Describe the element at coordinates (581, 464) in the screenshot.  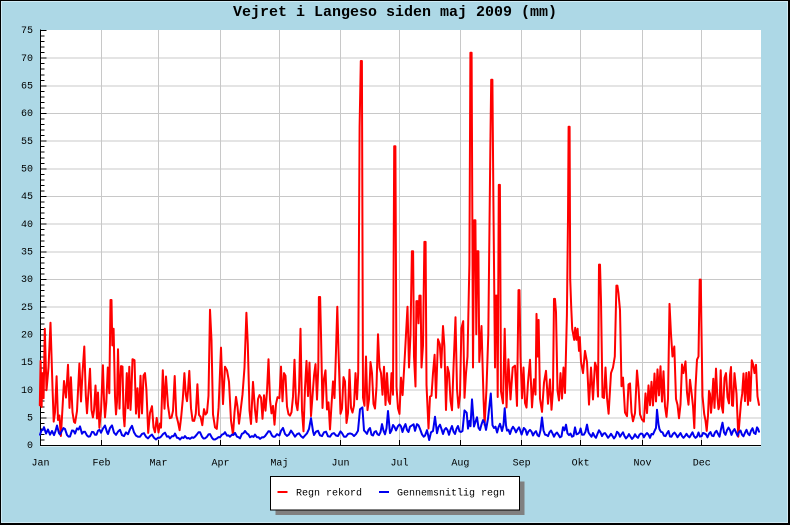
I see `svg-text: Okt` at that location.